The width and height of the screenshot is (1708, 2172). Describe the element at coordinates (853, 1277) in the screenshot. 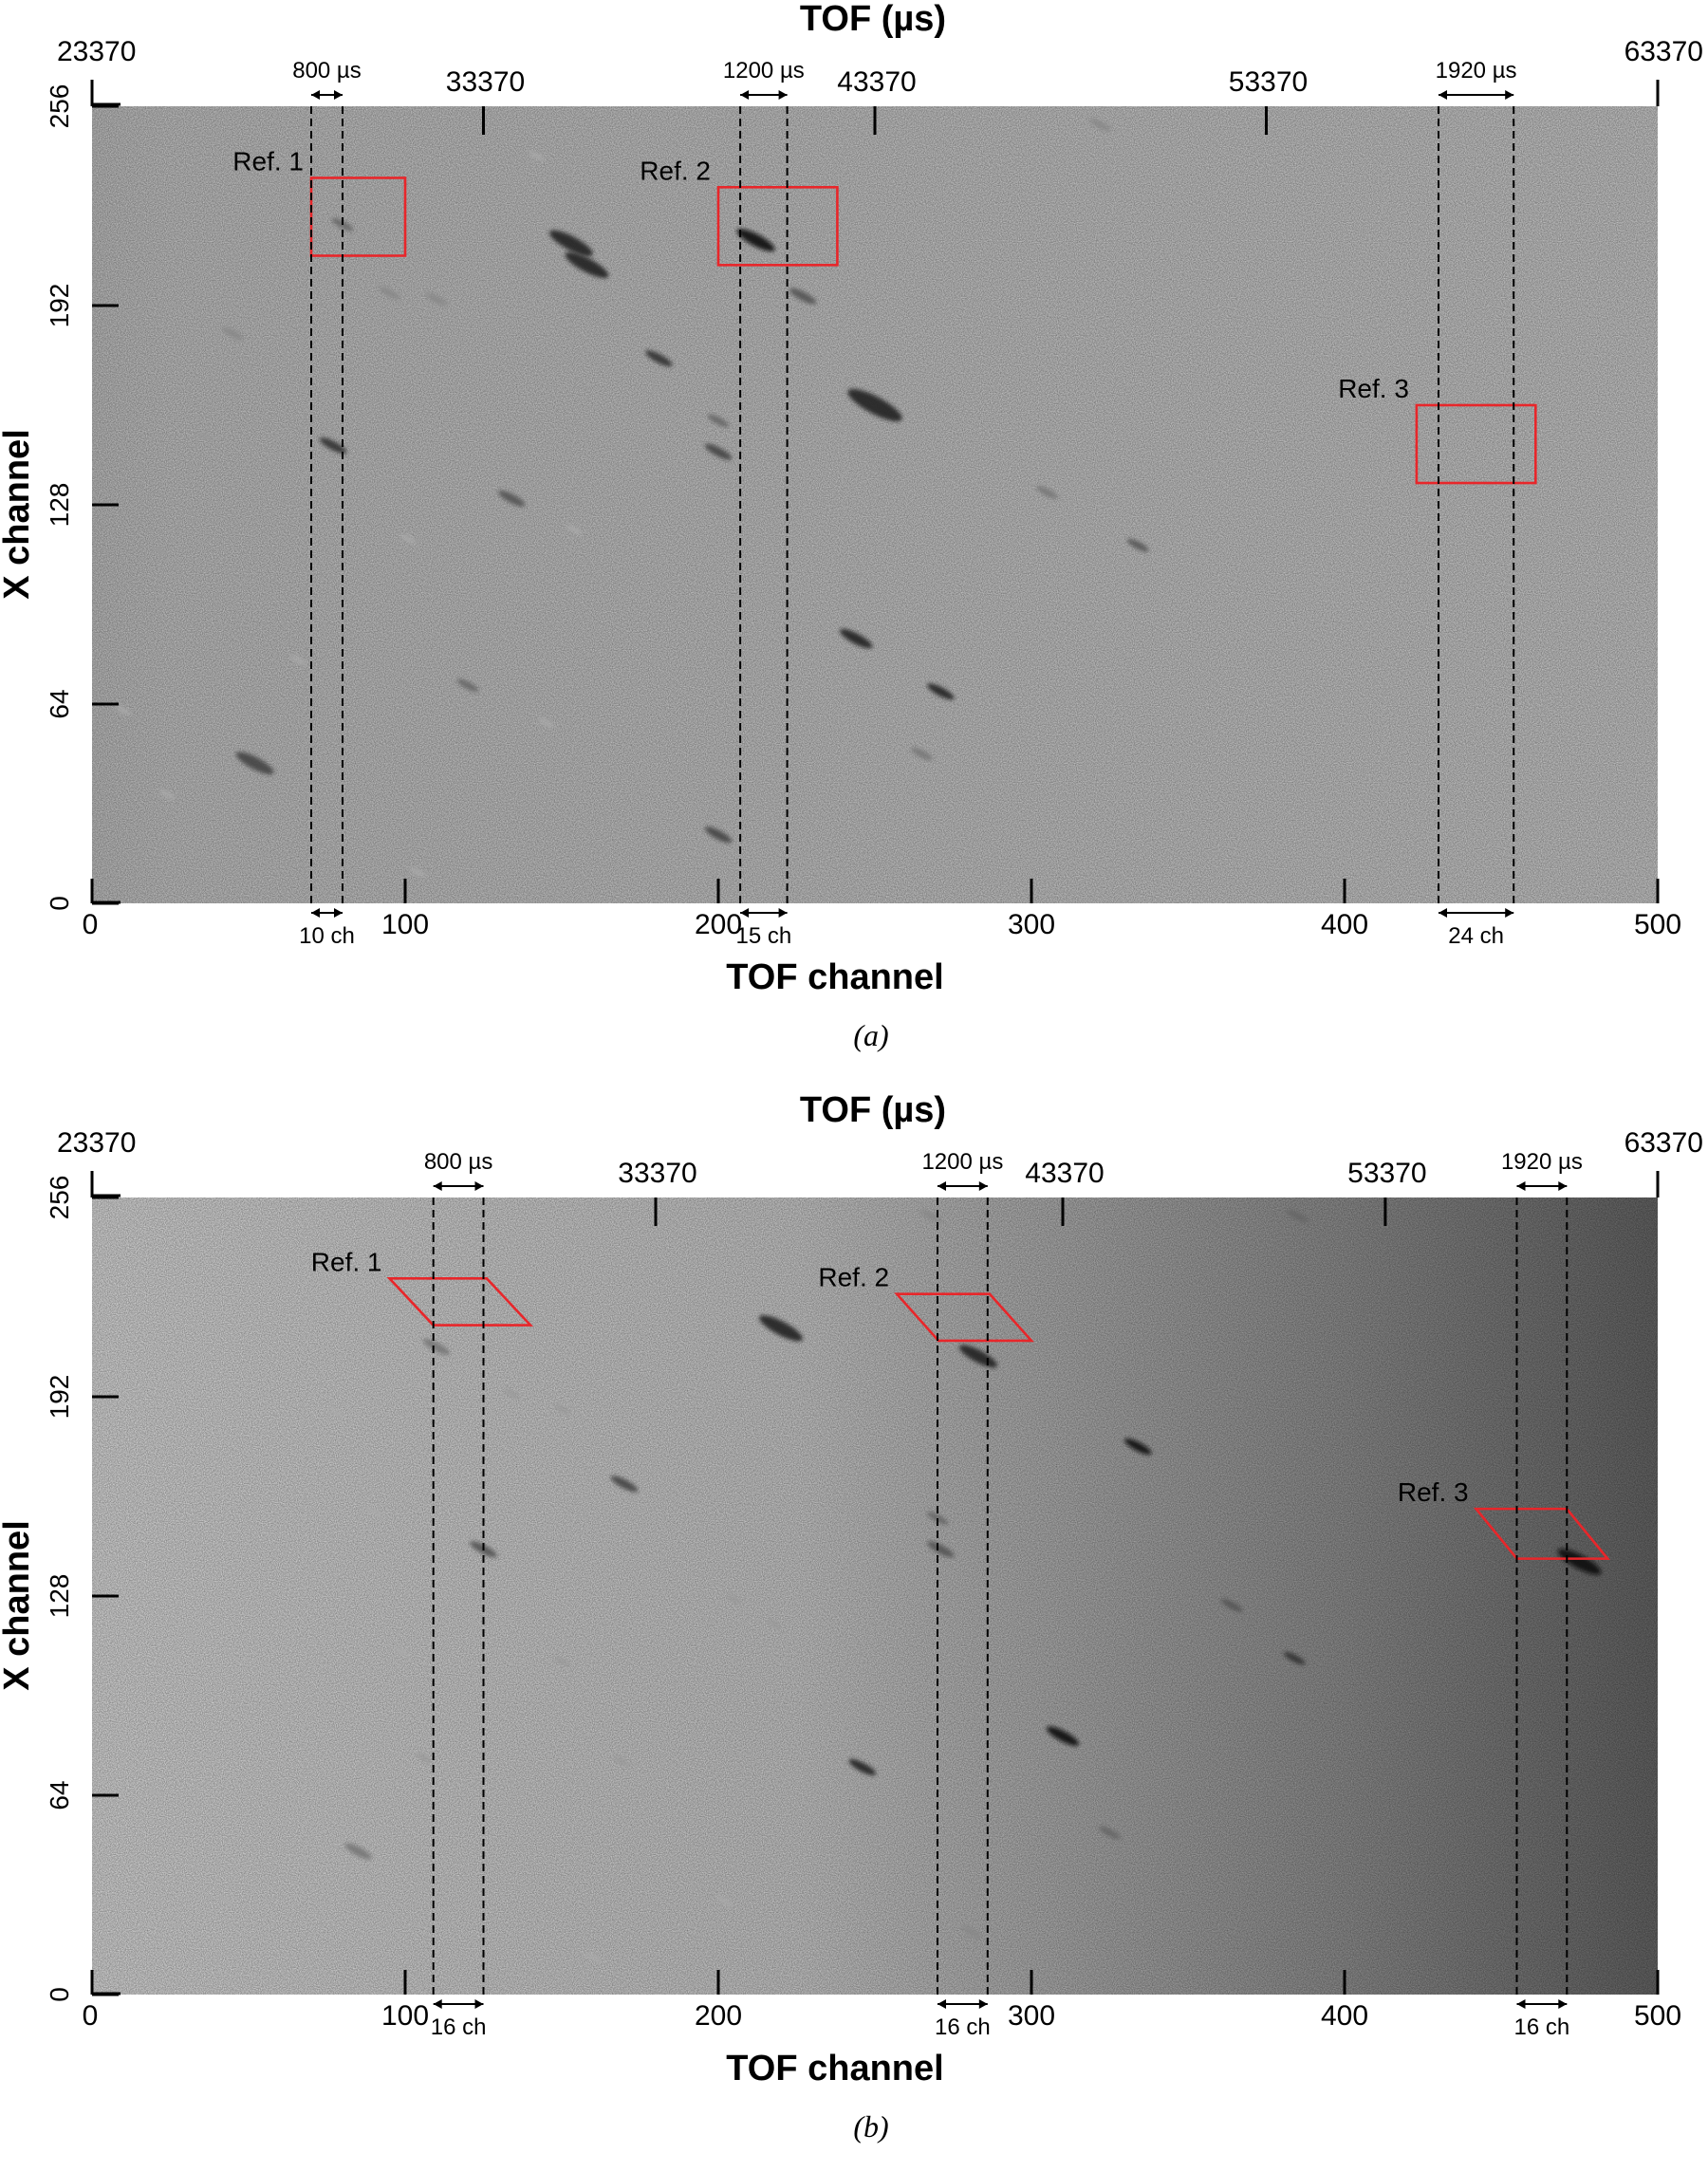

I see `reference-label: Ref. 2` at that location.